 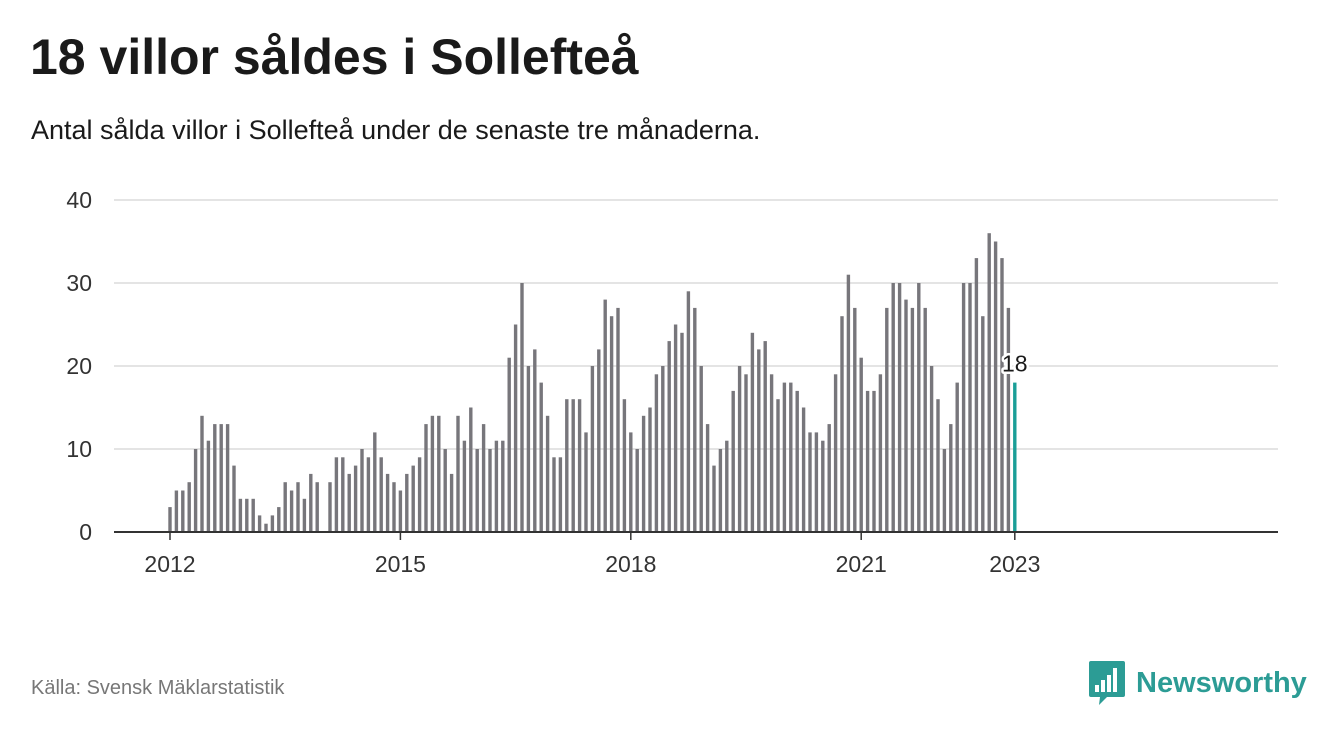 What do you see at coordinates (1014, 564) in the screenshot?
I see `x-tick-label: 2023` at bounding box center [1014, 564].